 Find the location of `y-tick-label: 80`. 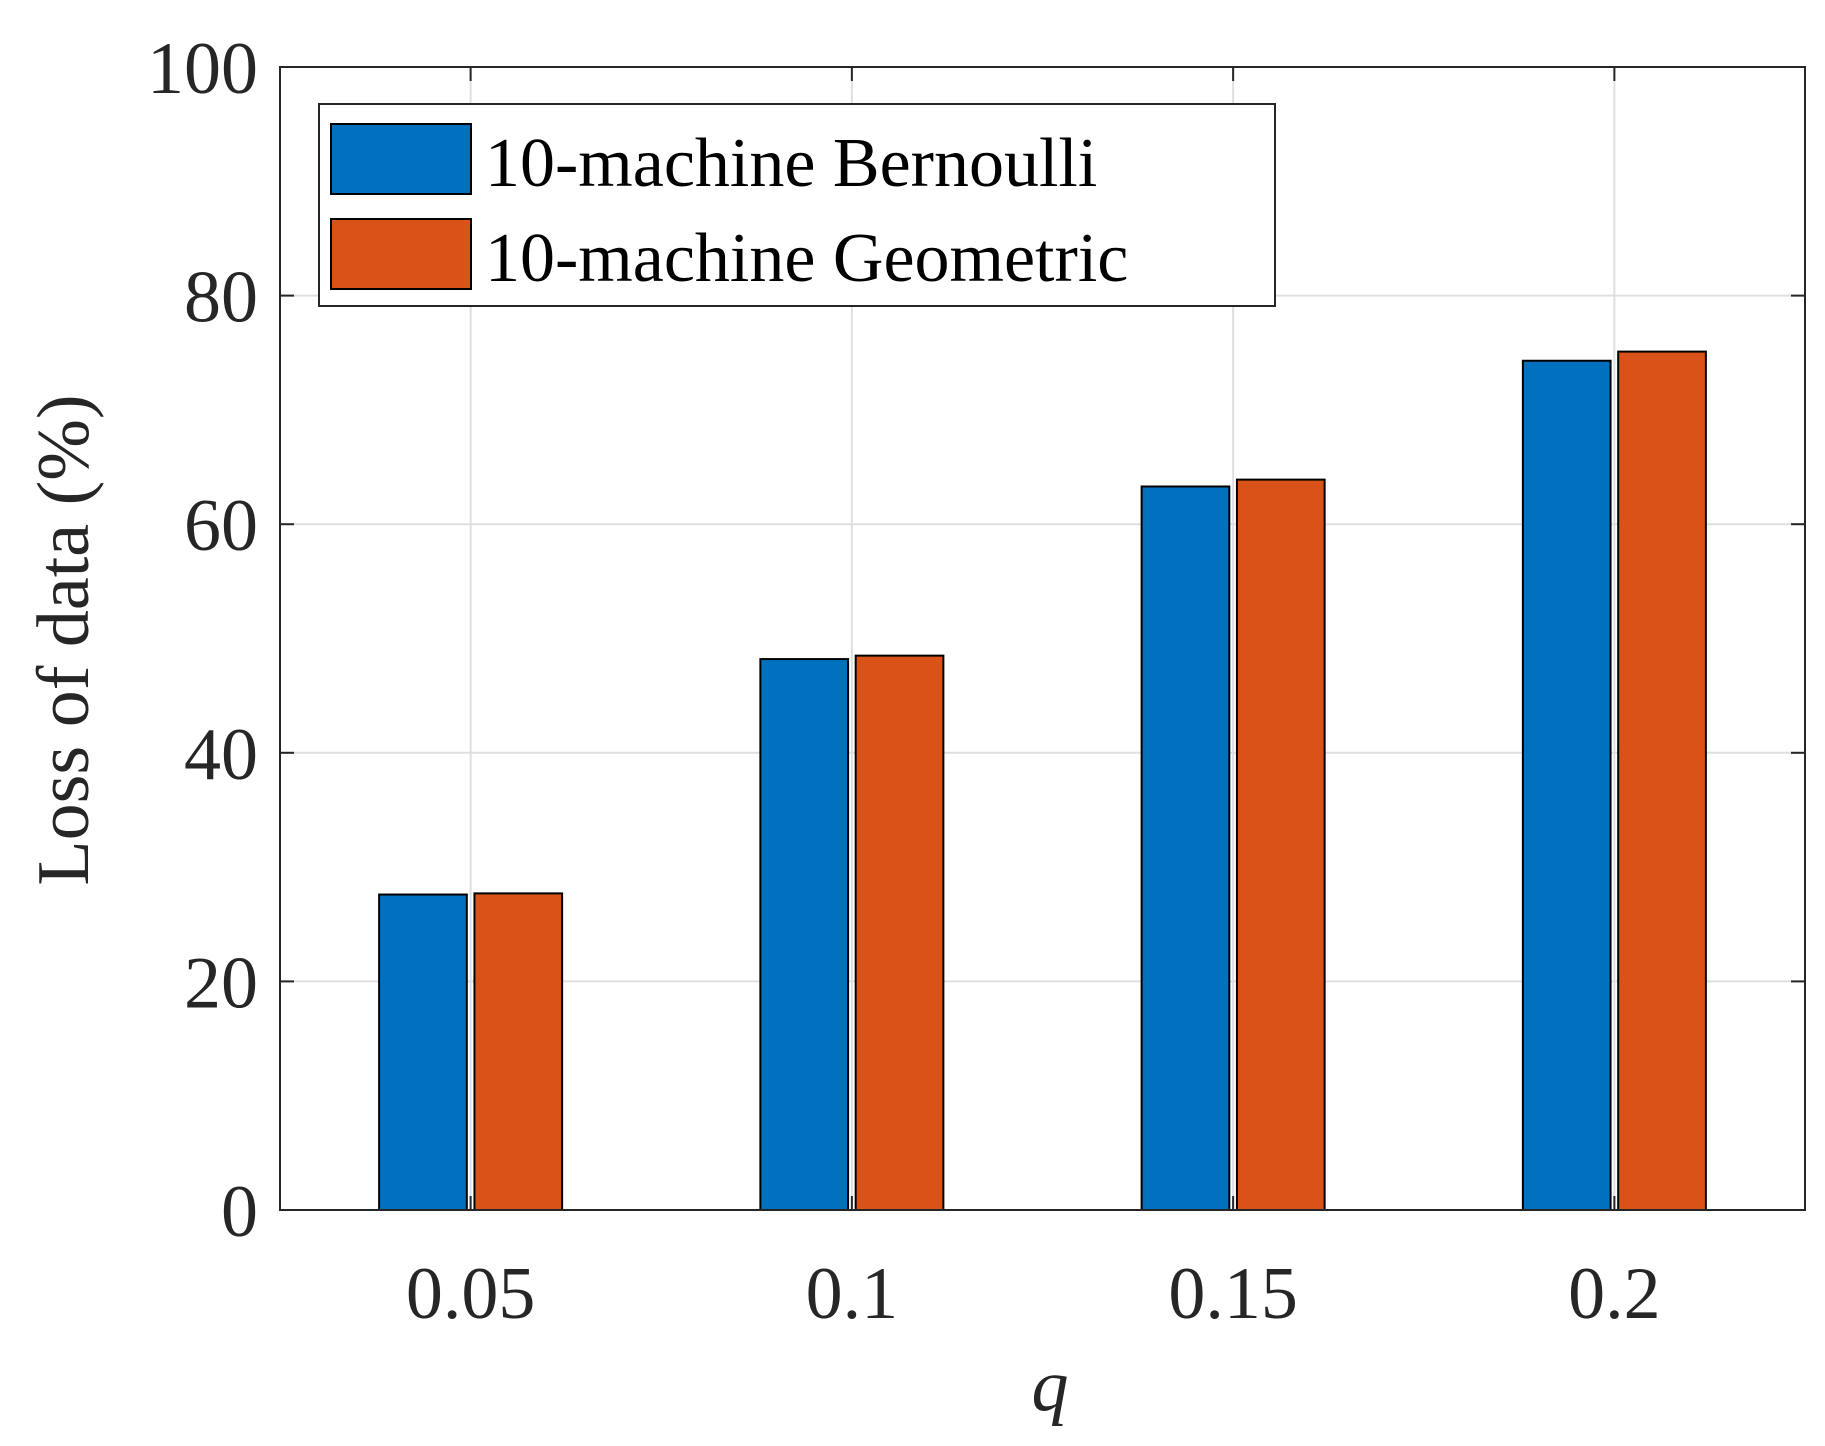

y-tick-label: 80 is located at coordinates (221, 298).